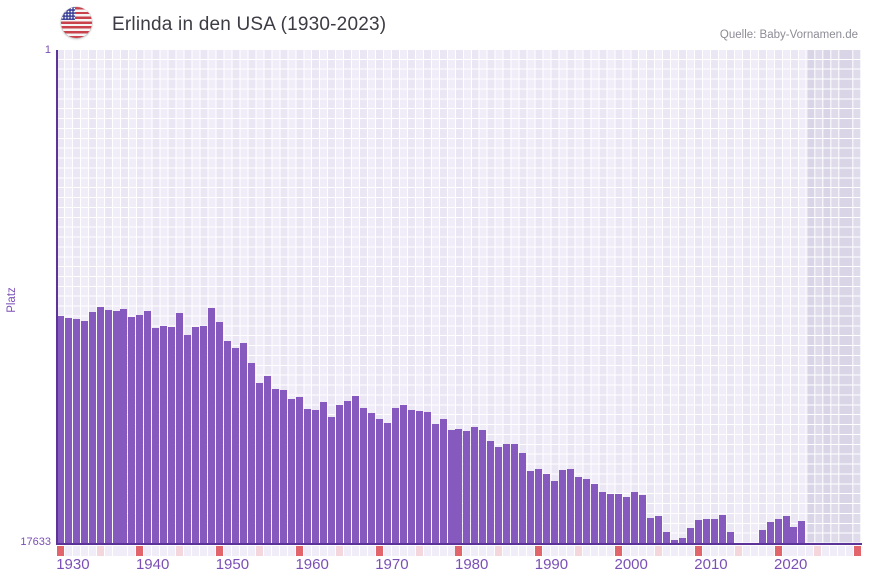  What do you see at coordinates (858, 551) in the screenshot?
I see `year-cell-2030` at bounding box center [858, 551].